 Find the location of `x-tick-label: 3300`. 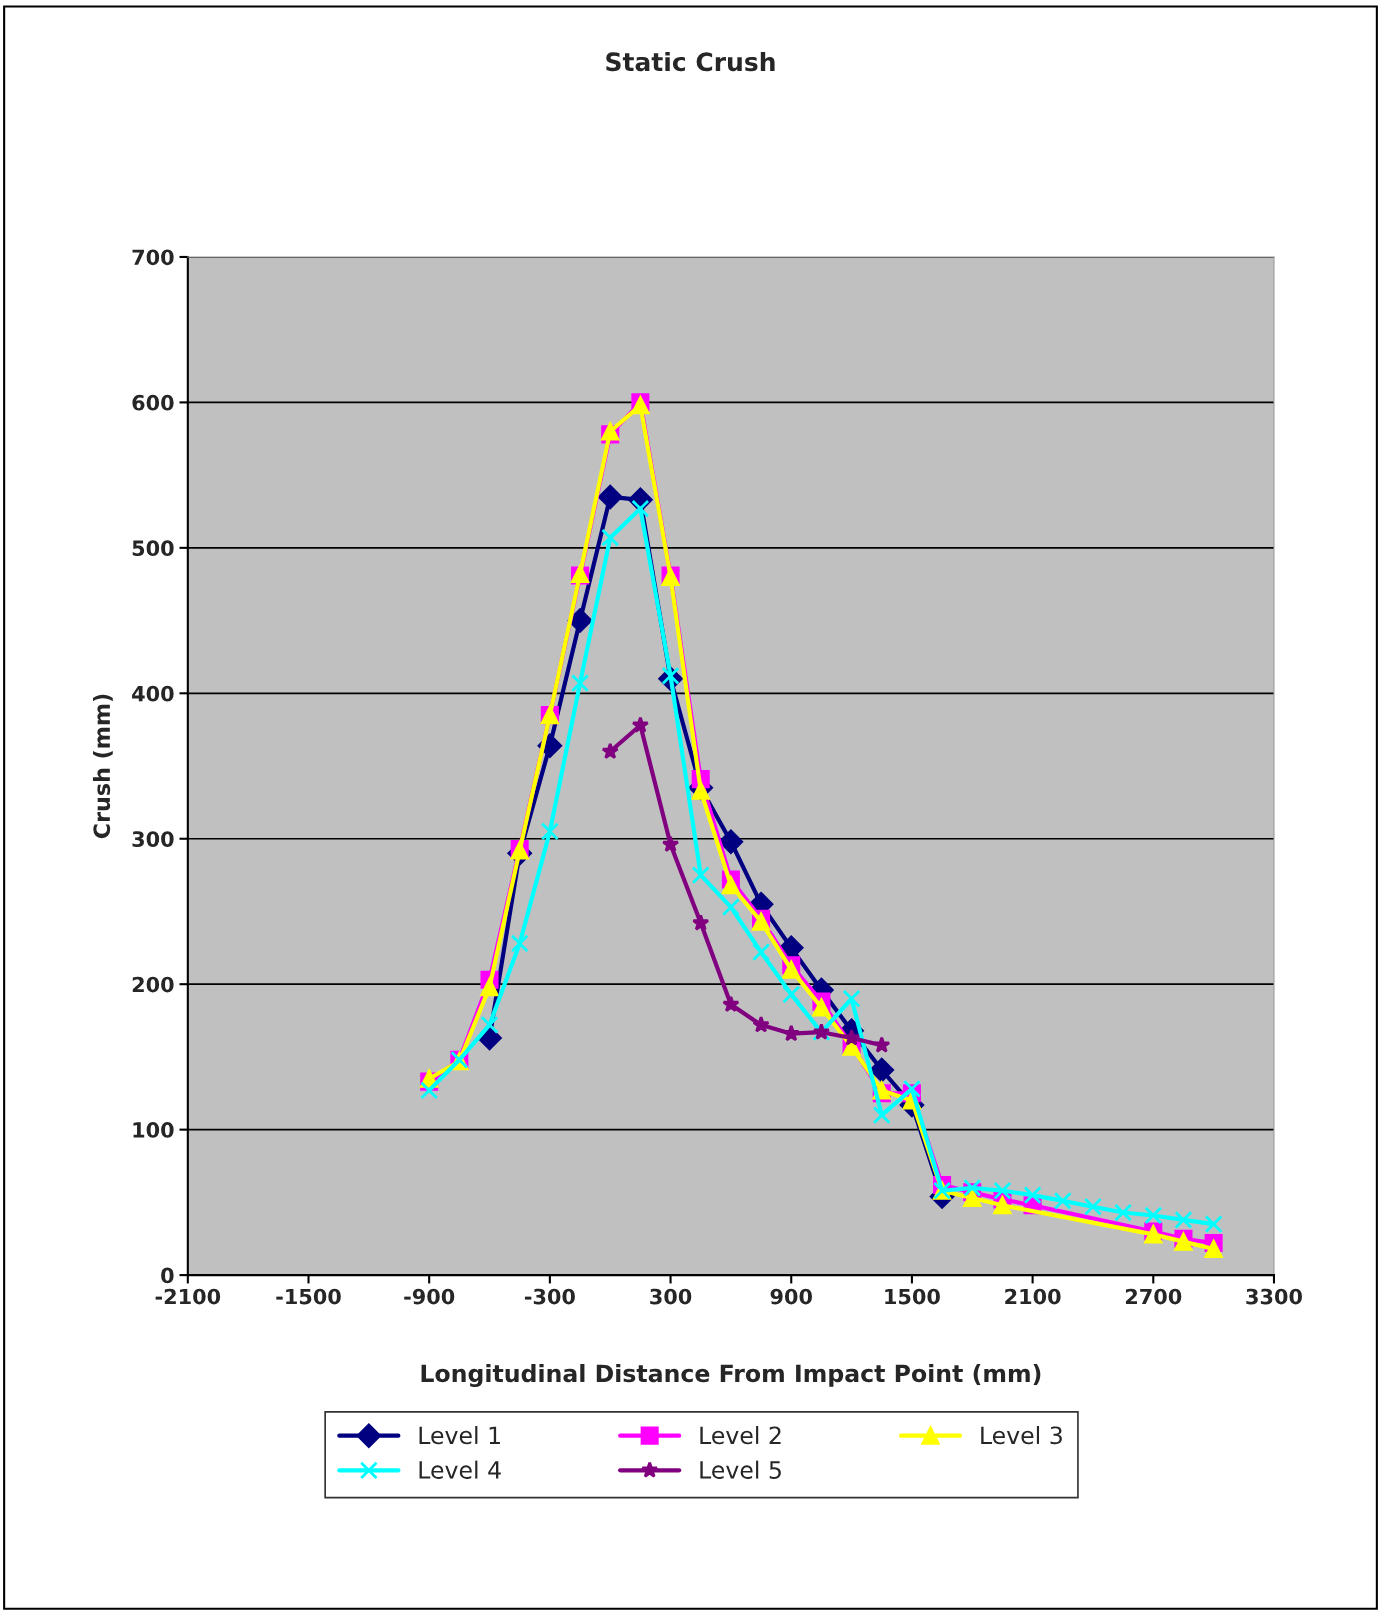

x-tick-label: 3300 is located at coordinates (1274, 1296).